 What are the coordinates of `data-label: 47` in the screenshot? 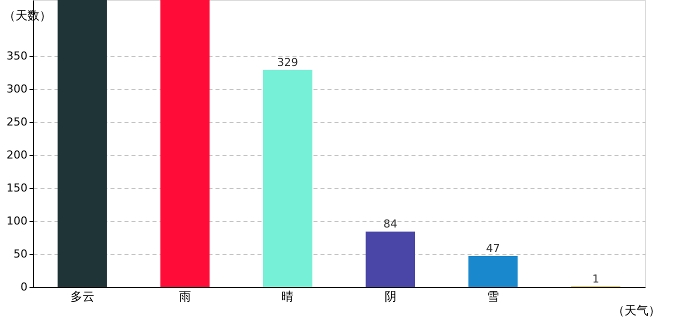 It's located at (493, 248).